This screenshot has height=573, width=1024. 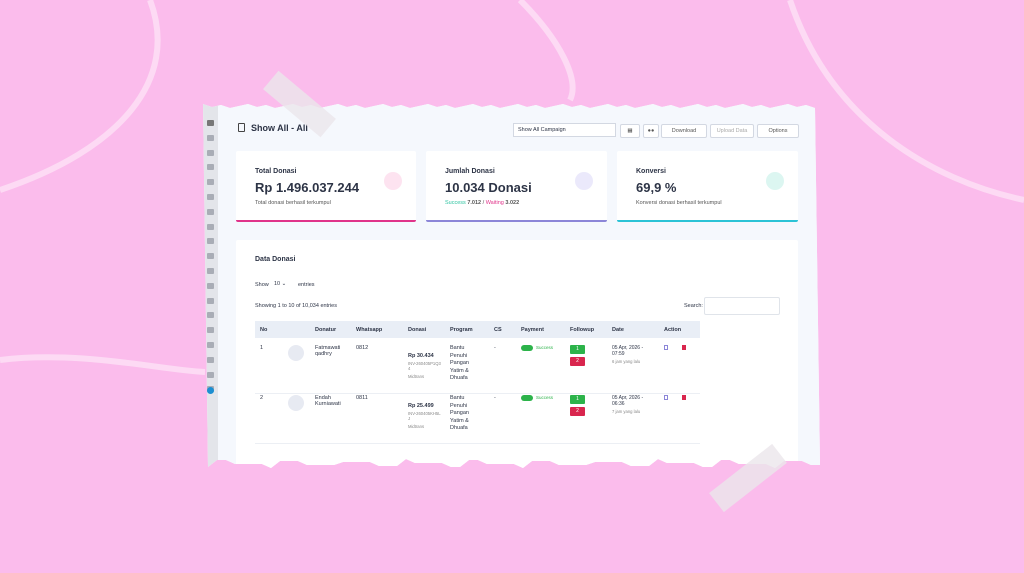 I want to click on upload-button: Upload Data, so click(x=732, y=131).